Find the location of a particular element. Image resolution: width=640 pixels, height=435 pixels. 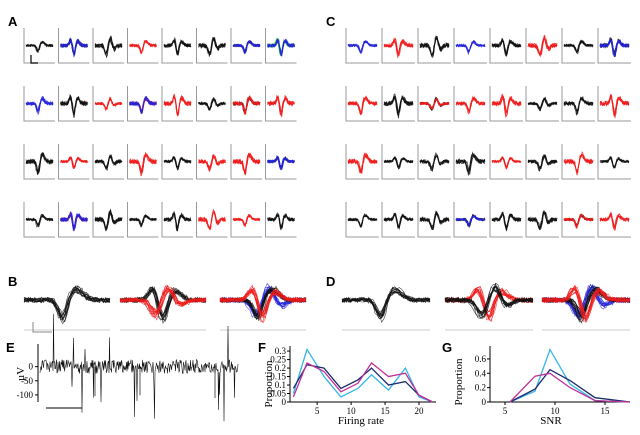

panel-a-scale-bar is located at coordinates (34, 59).